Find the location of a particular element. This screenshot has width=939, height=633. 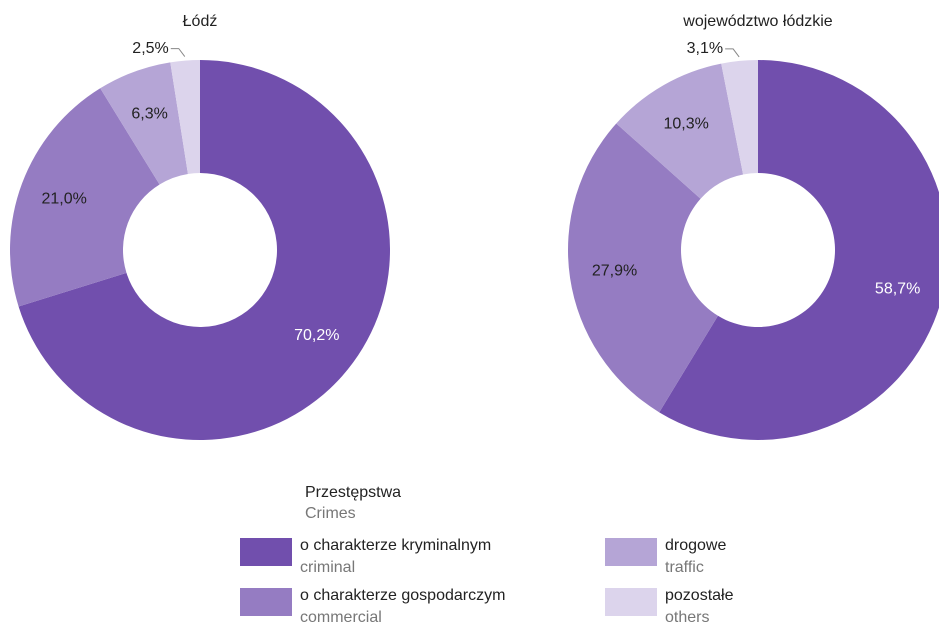

legend-label-en: commercial is located at coordinates (341, 617).